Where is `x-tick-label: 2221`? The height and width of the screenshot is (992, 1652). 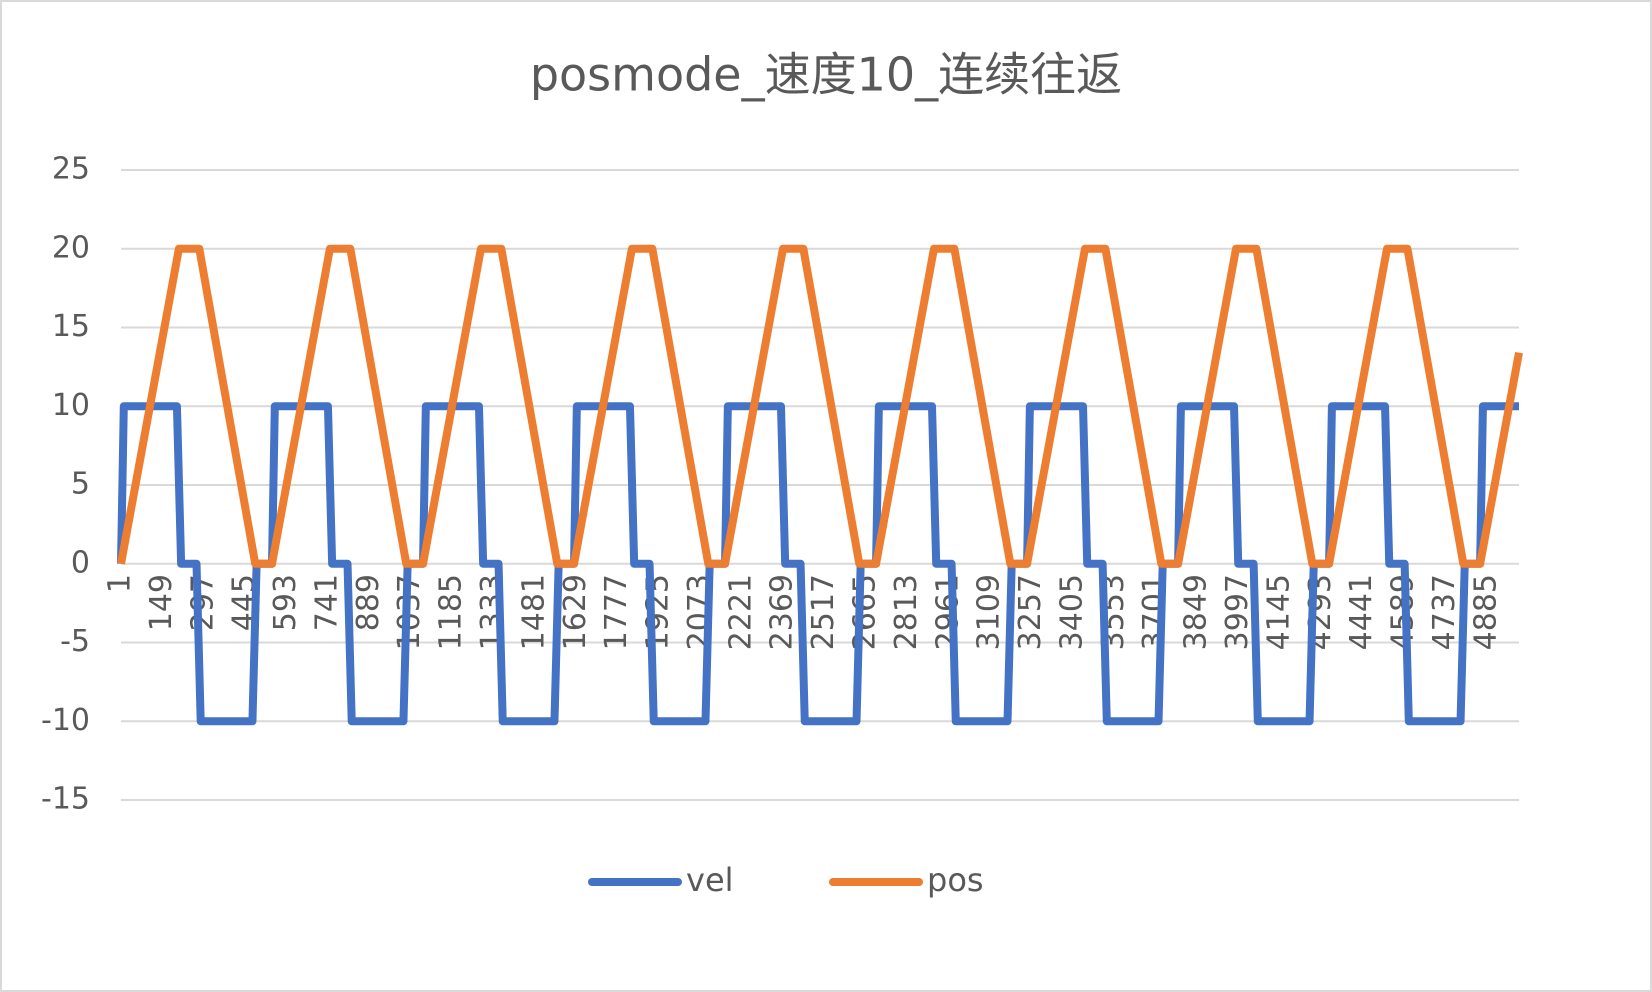 x-tick-label: 2221 is located at coordinates (740, 612).